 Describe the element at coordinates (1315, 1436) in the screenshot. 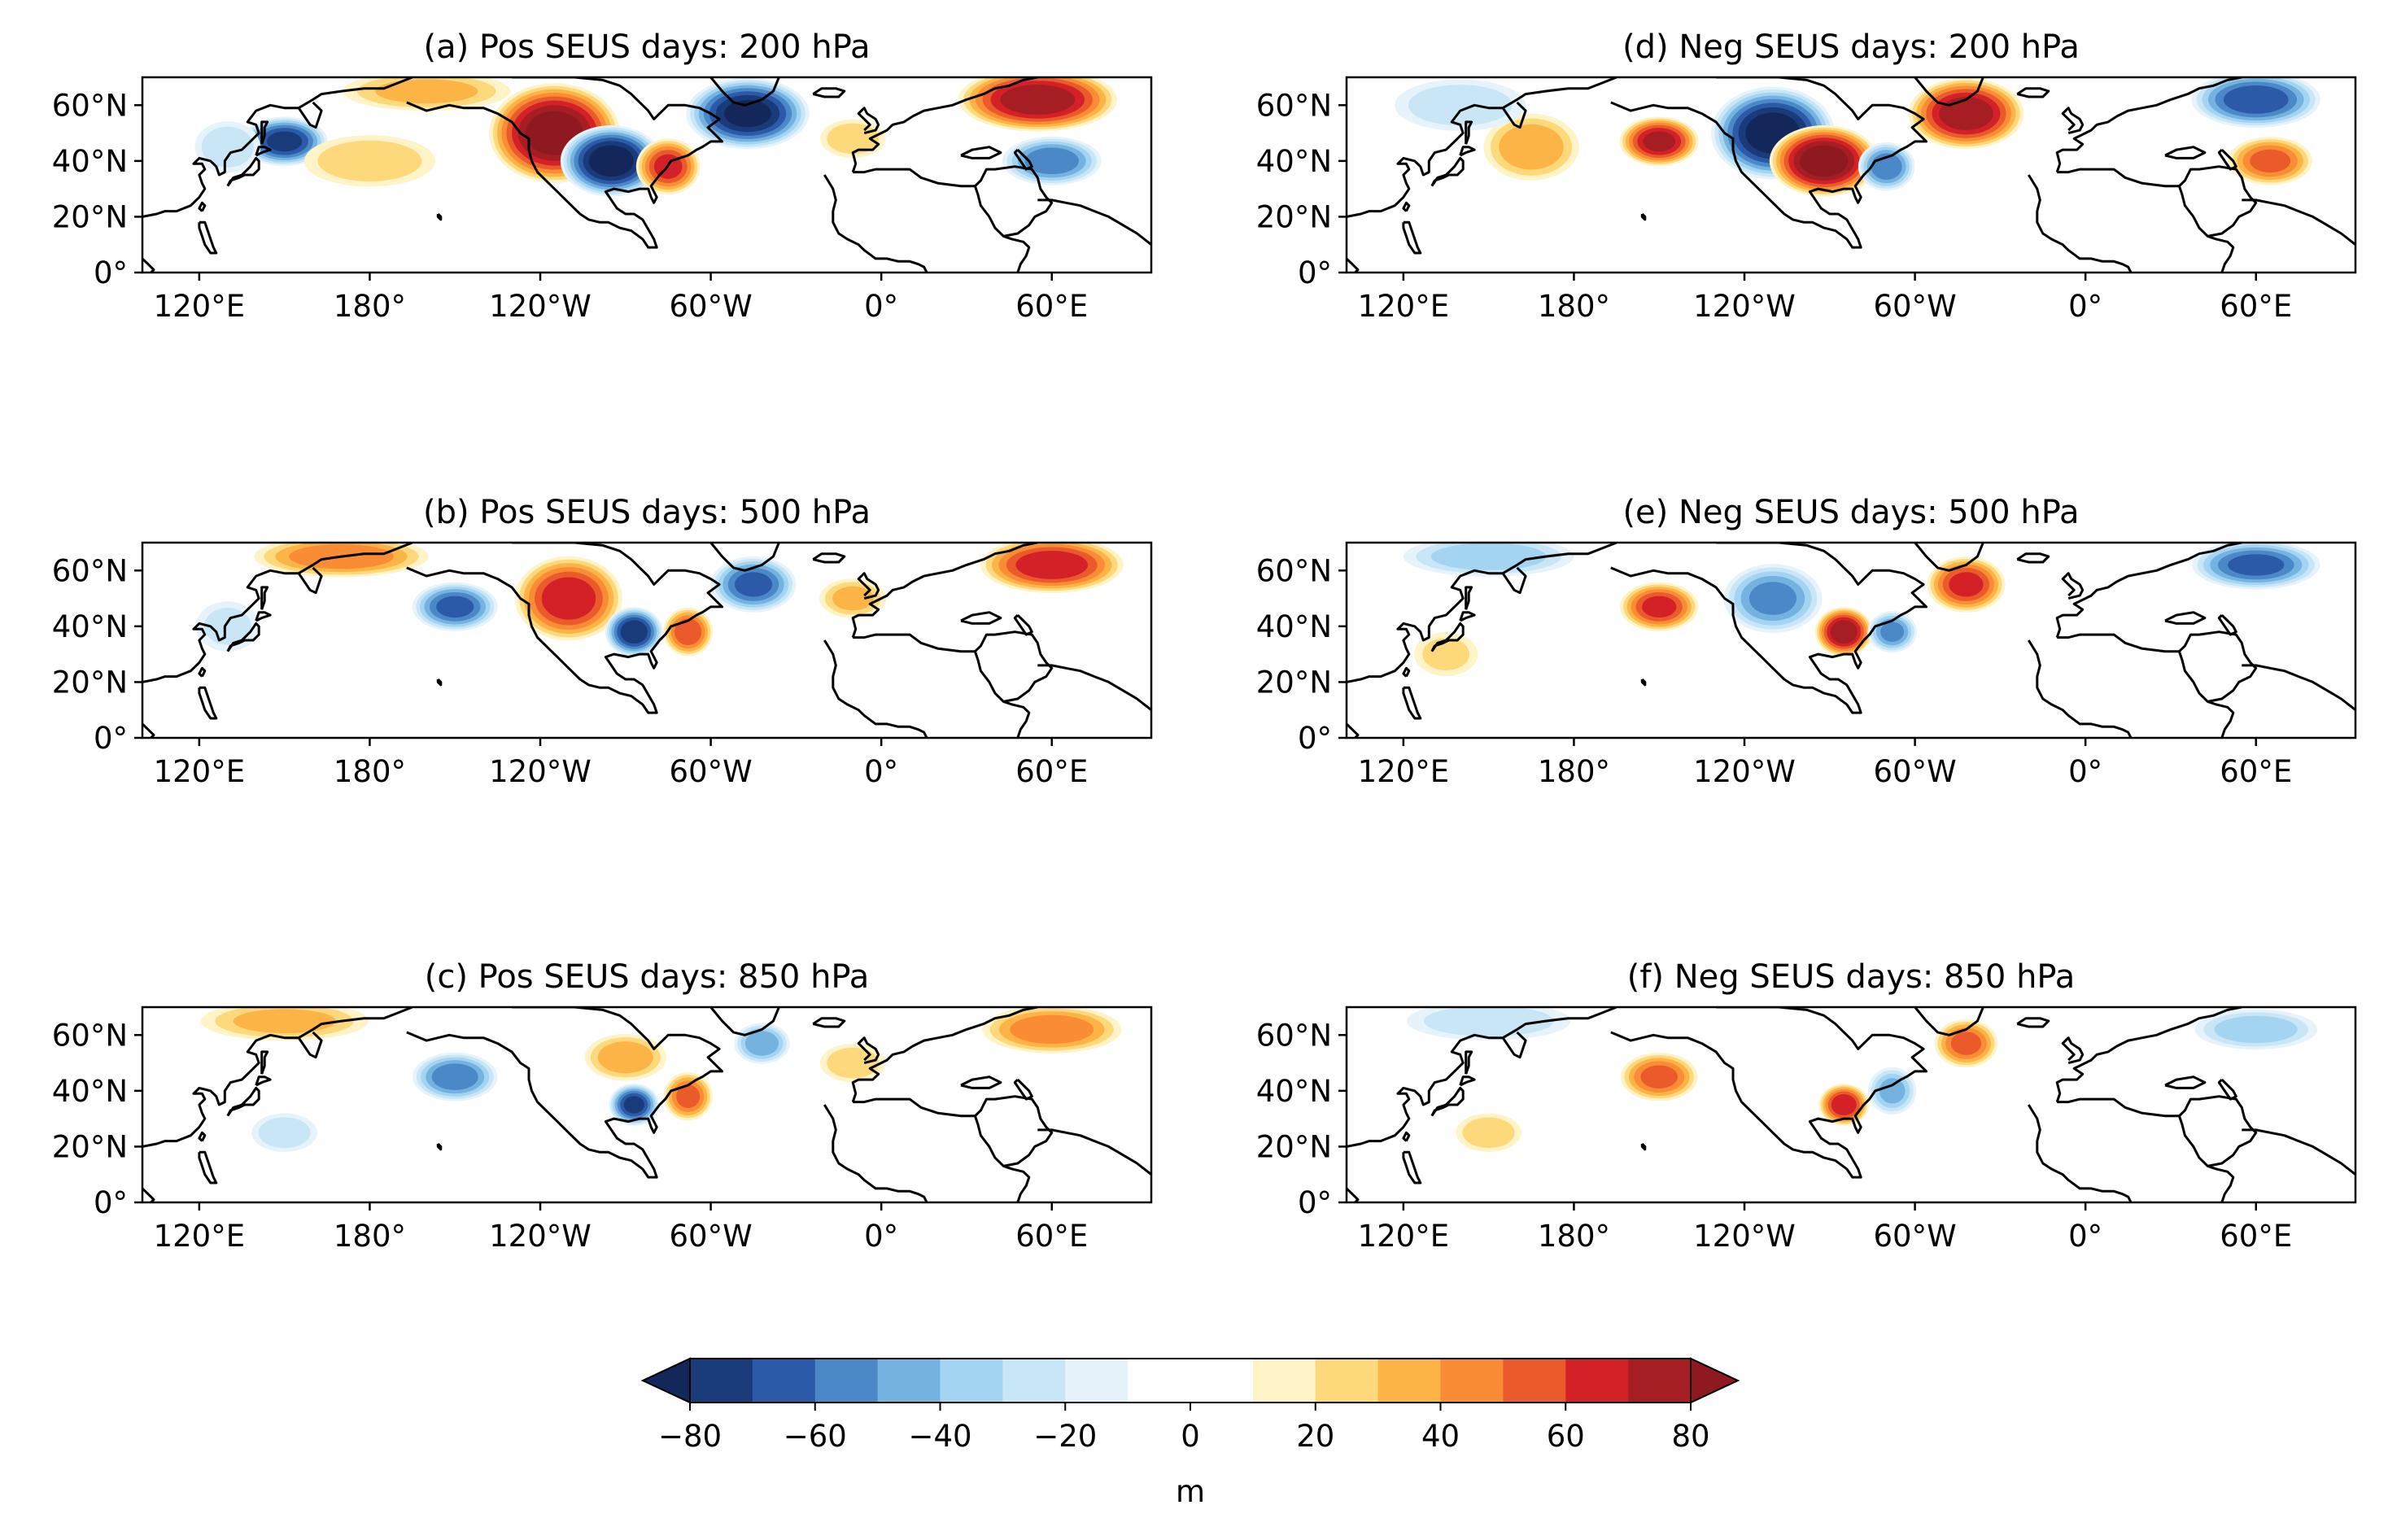

I see `colorbar-tick-label: 20` at that location.